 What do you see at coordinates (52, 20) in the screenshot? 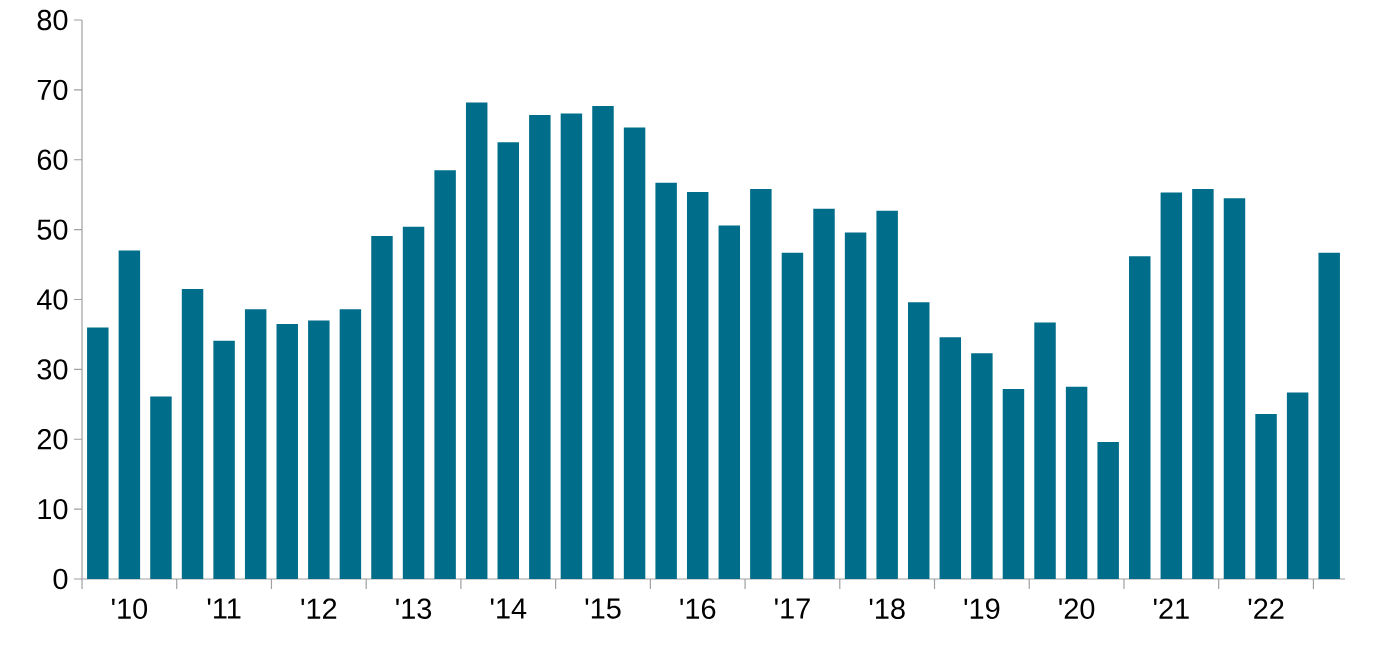
I see `y-tick-label: 80` at bounding box center [52, 20].